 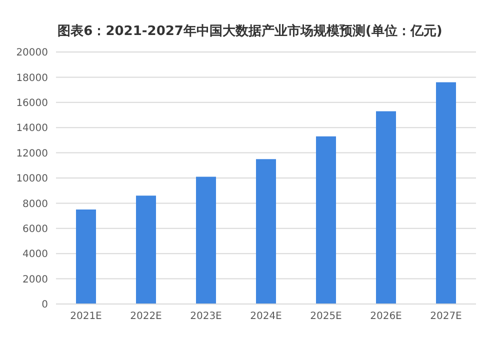 What do you see at coordinates (326, 316) in the screenshot?
I see `x-tick-label: 2025E` at bounding box center [326, 316].